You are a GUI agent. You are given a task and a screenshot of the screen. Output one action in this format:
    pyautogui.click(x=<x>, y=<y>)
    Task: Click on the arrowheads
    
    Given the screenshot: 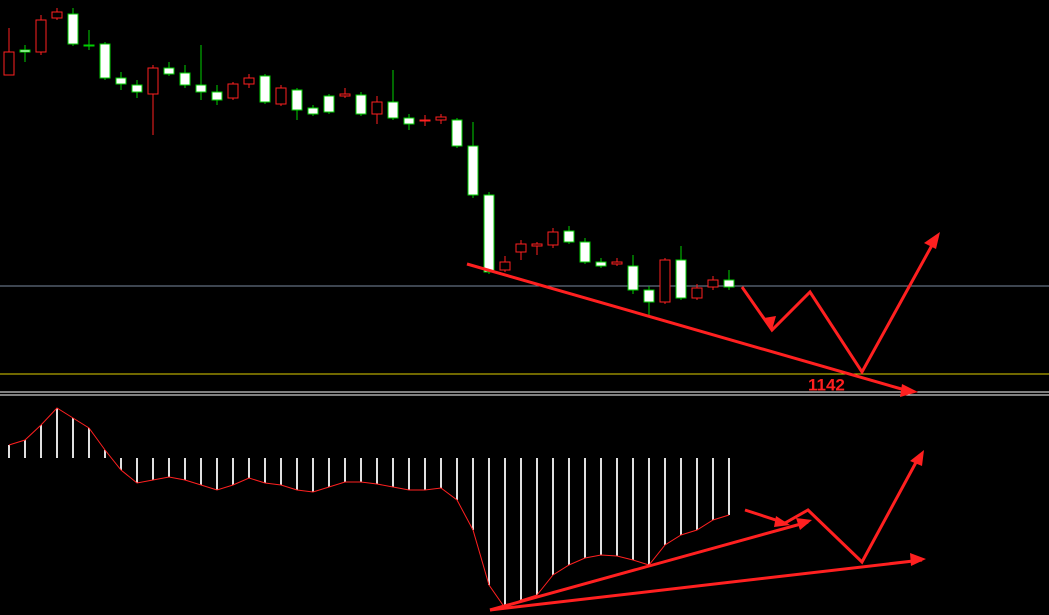 What is the action you would take?
    pyautogui.click(x=852, y=399)
    